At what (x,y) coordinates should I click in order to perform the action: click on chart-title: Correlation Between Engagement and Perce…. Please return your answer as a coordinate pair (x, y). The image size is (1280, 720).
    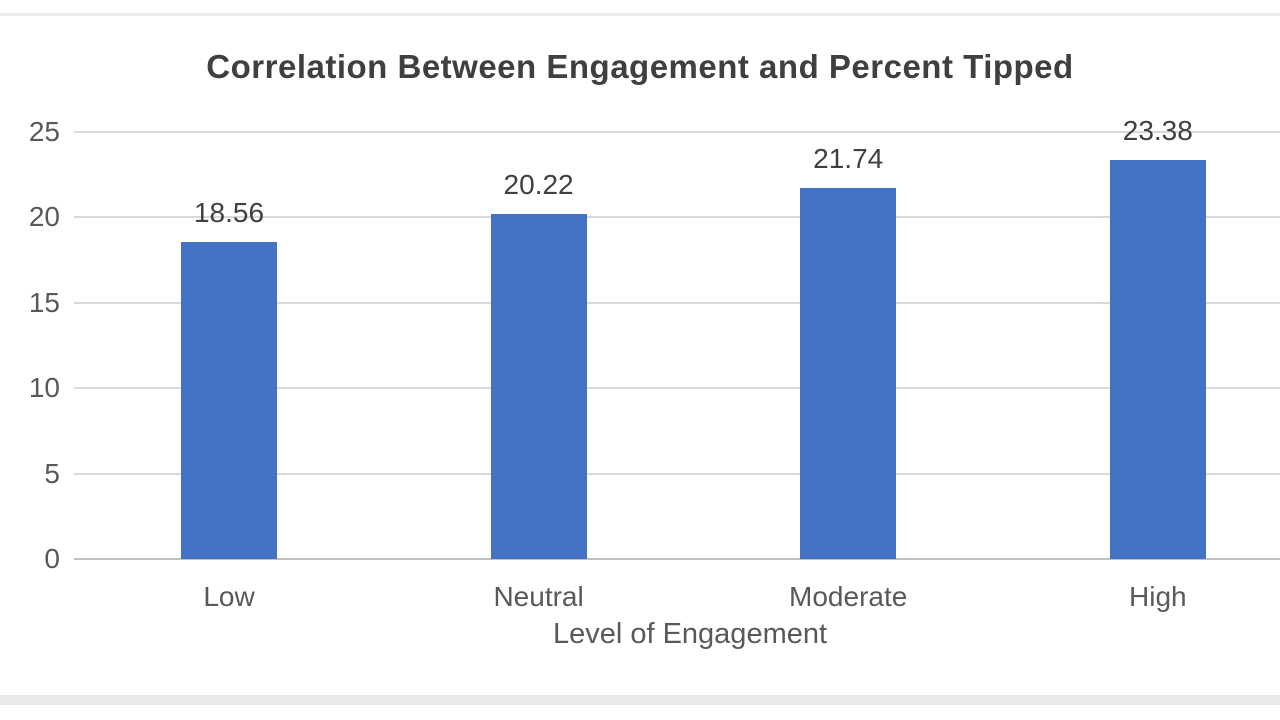
    Looking at the image, I should click on (640, 66).